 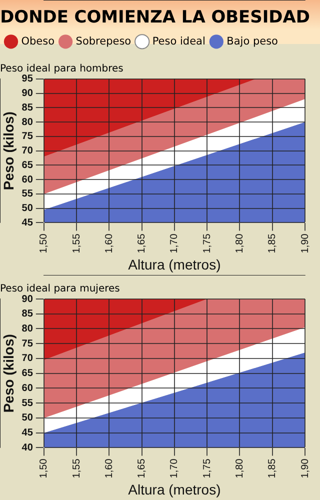 I want to click on y-tick-label: 40, so click(x=28, y=448).